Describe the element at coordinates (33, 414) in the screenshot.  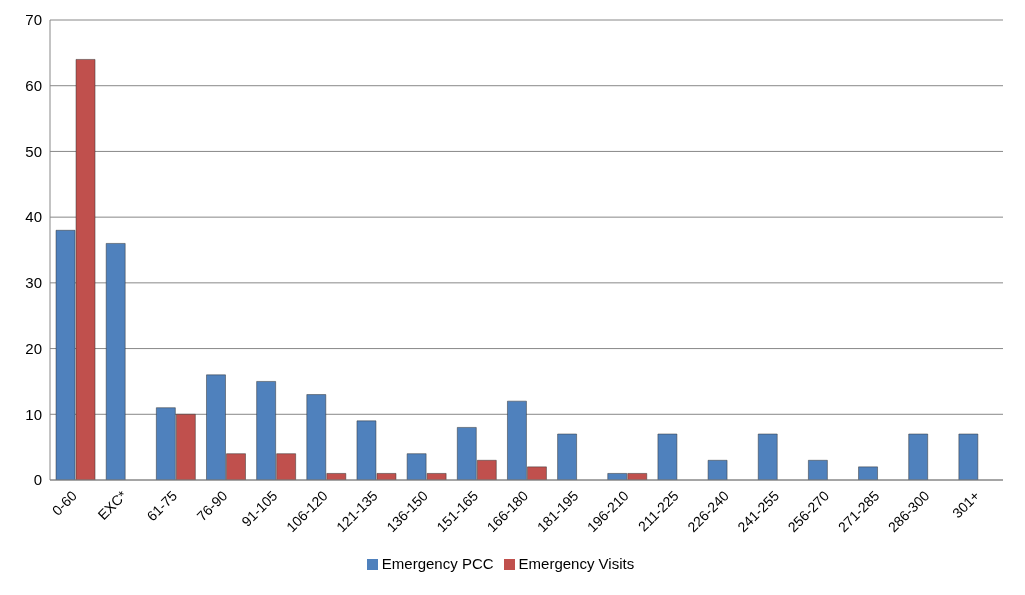
I see `y-tick-label: 10` at that location.